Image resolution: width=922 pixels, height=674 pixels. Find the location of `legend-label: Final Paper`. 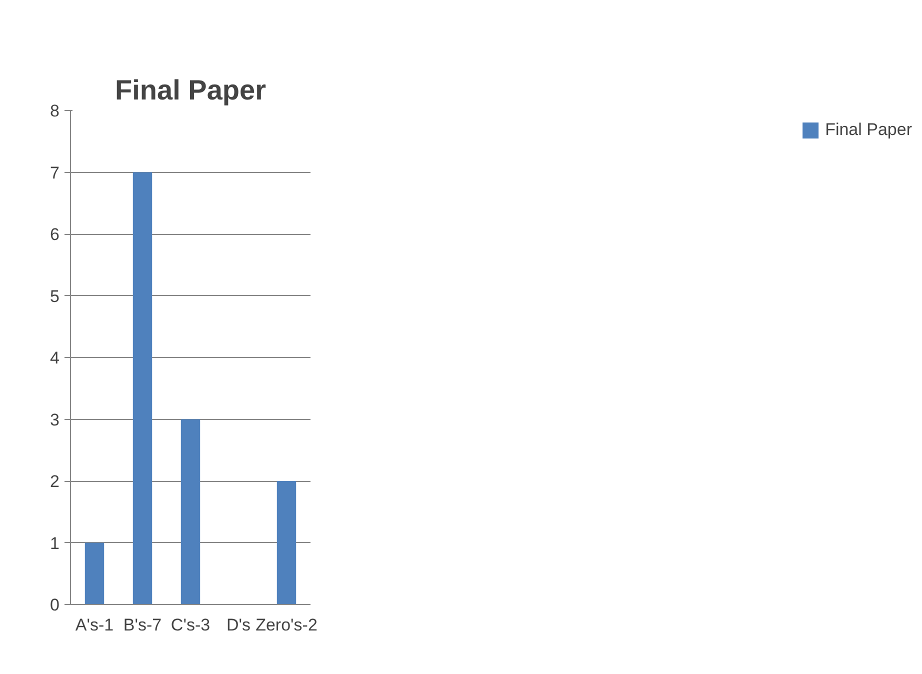

legend-label: Final Paper is located at coordinates (868, 130).